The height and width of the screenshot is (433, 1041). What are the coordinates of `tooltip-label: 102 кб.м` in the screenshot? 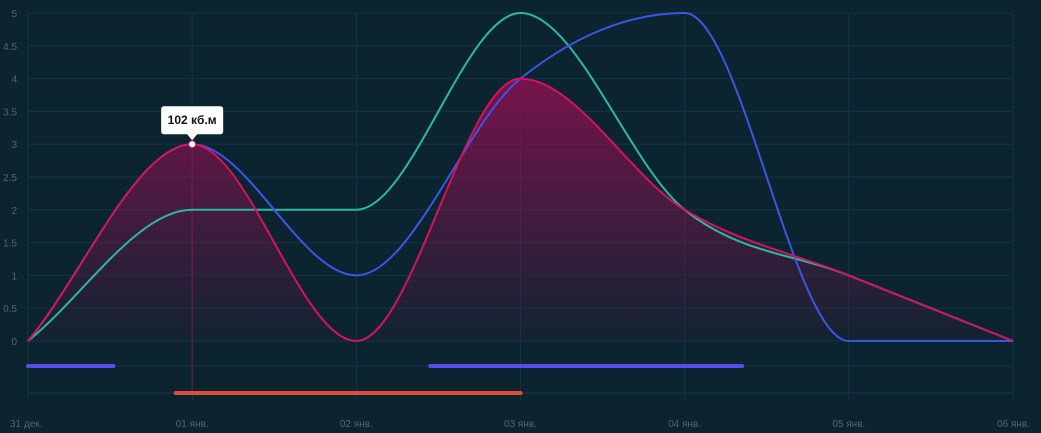 It's located at (192, 120).